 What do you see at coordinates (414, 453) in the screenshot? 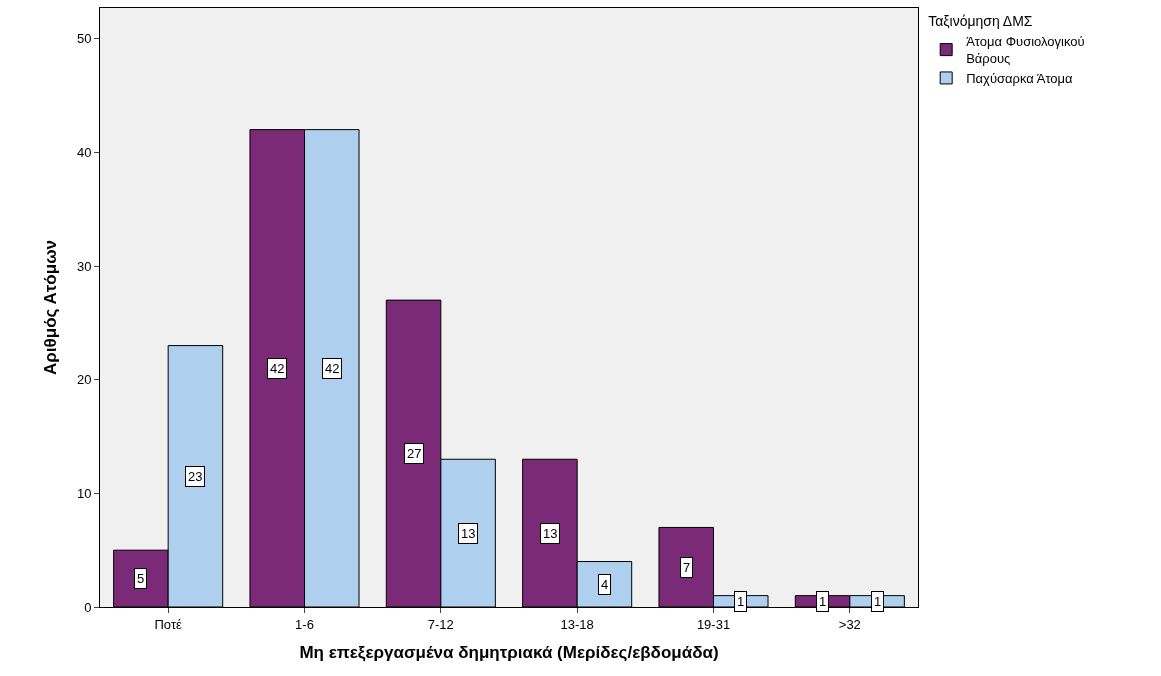
I see `data-label: 27` at bounding box center [414, 453].